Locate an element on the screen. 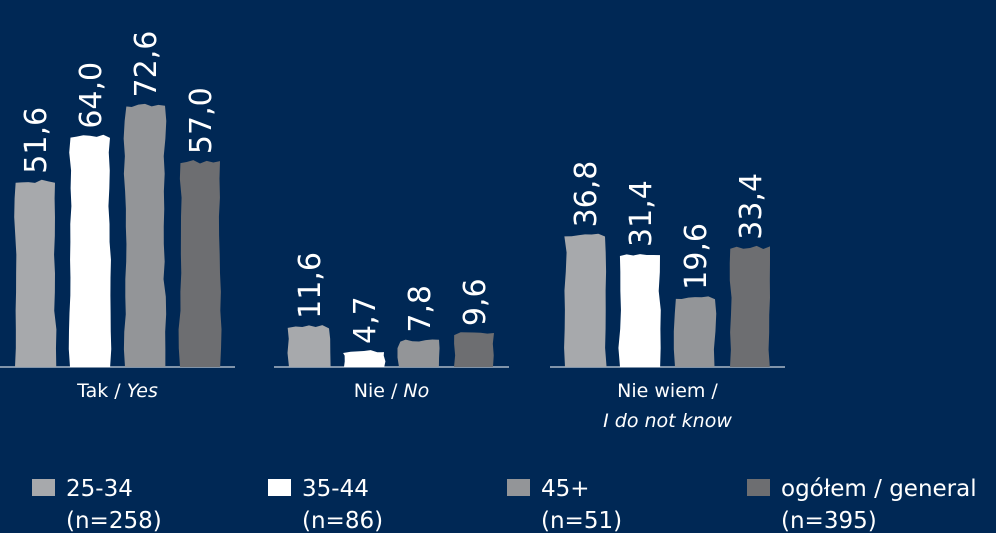 The height and width of the screenshot is (533, 996). data-label: 19,6 is located at coordinates (696, 256).